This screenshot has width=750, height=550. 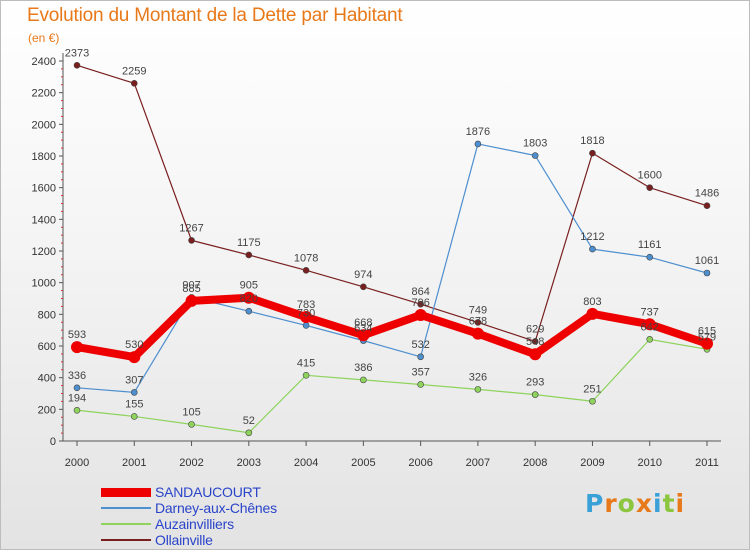 I want to click on y-tick-label: 1200, so click(x=44, y=252).